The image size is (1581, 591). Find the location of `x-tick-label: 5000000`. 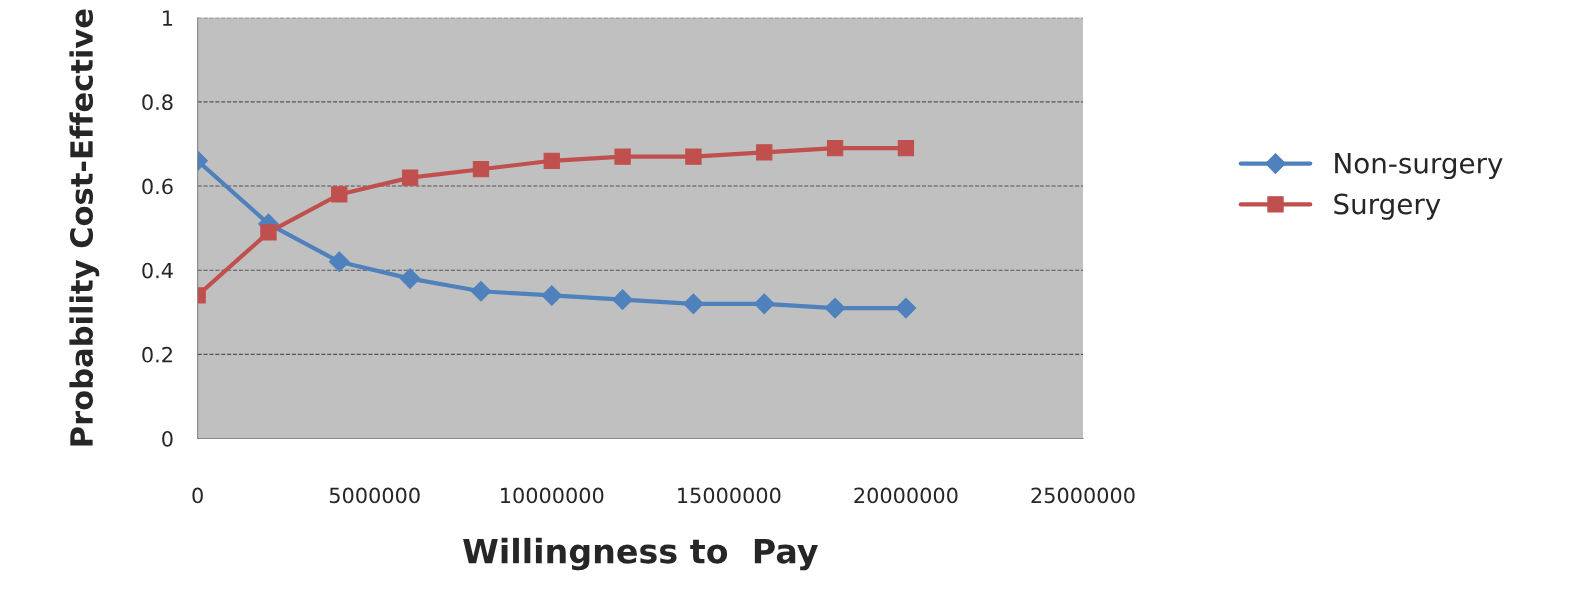

x-tick-label: 5000000 is located at coordinates (374, 495).